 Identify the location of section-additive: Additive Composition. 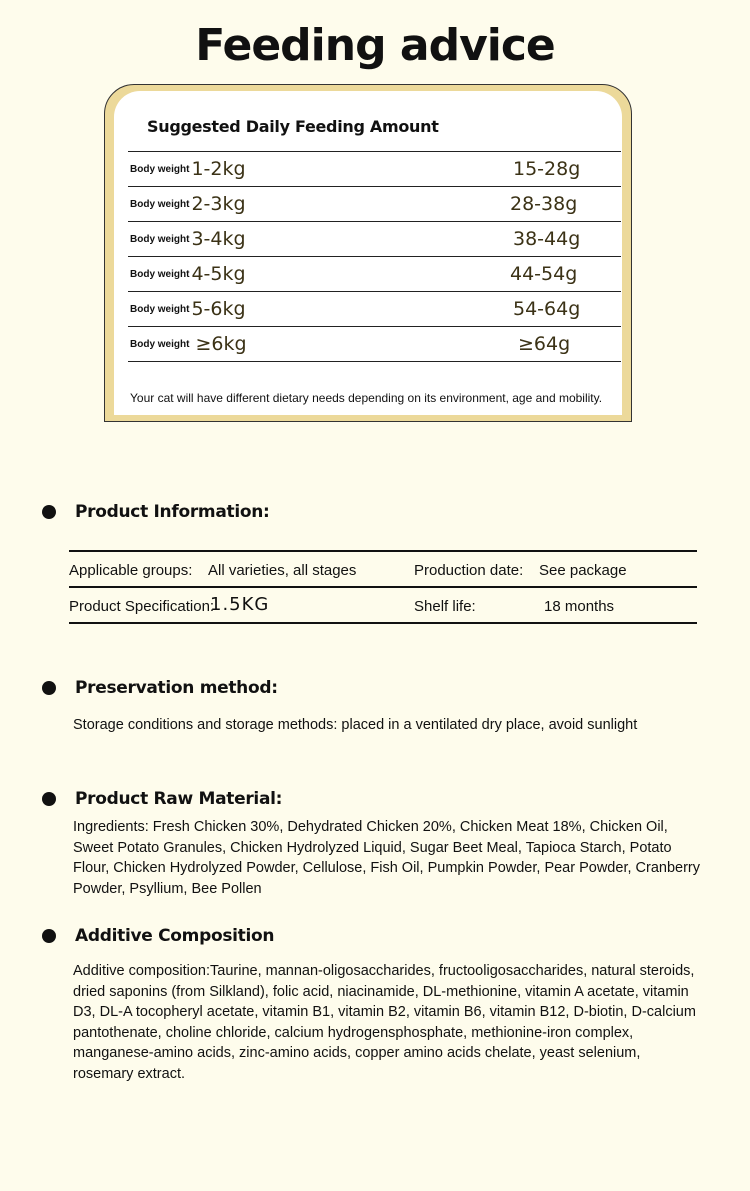
(158, 936).